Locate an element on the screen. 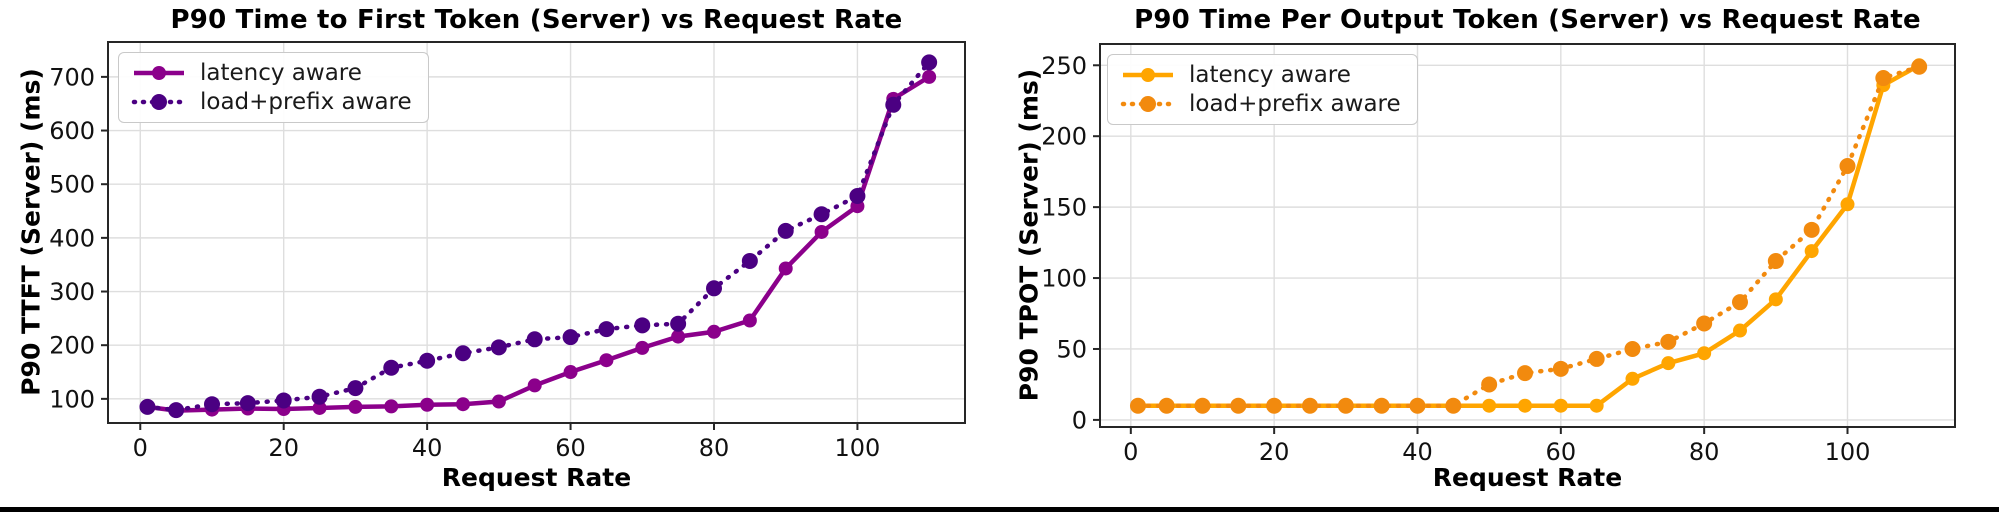 This screenshot has width=1999, height=515. ttft-legend: latency aware load+prefix aware is located at coordinates (273, 87).